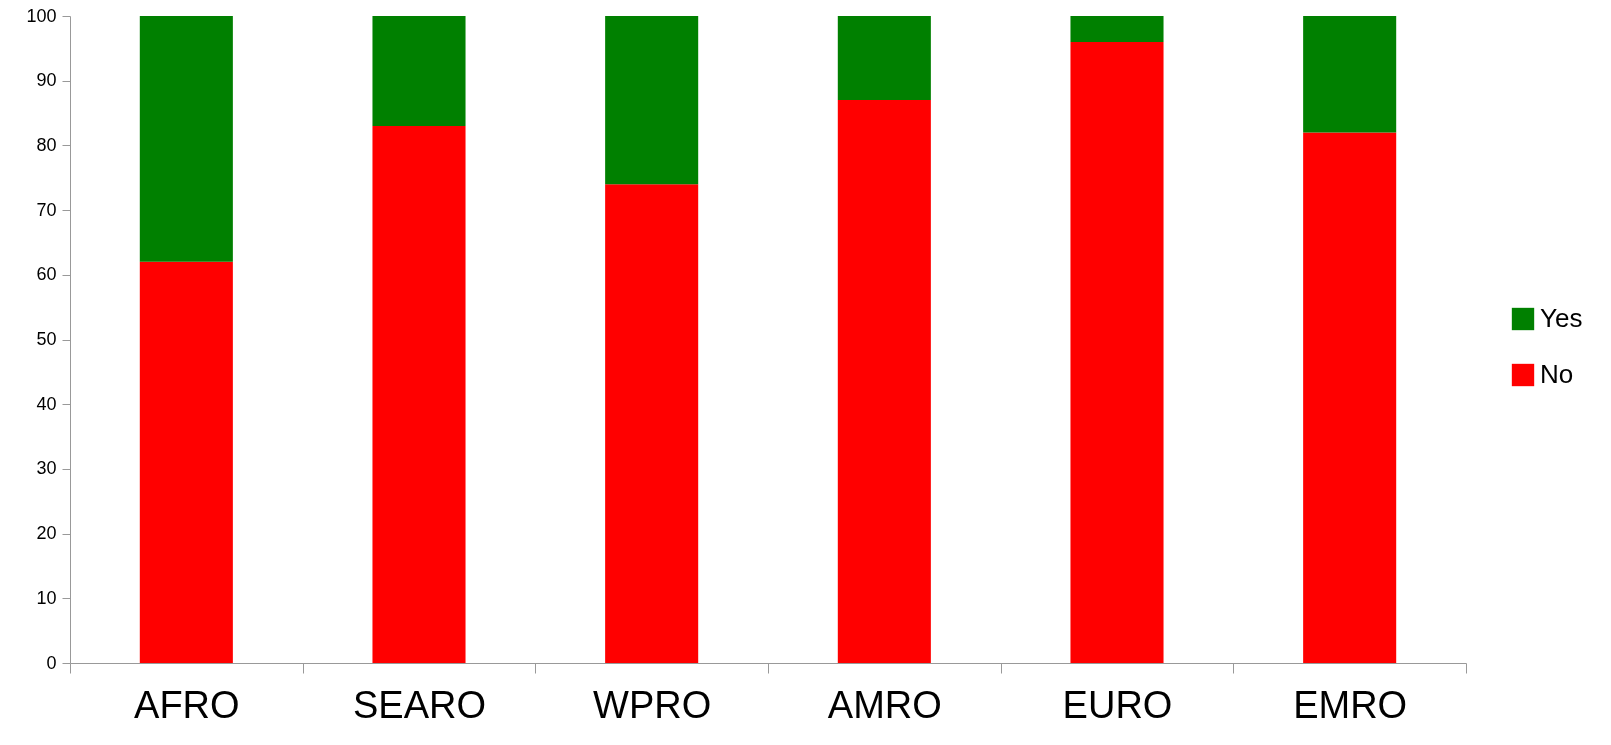 This screenshot has width=1611, height=745. What do you see at coordinates (1561, 318) in the screenshot?
I see `legend-label: Yes` at bounding box center [1561, 318].